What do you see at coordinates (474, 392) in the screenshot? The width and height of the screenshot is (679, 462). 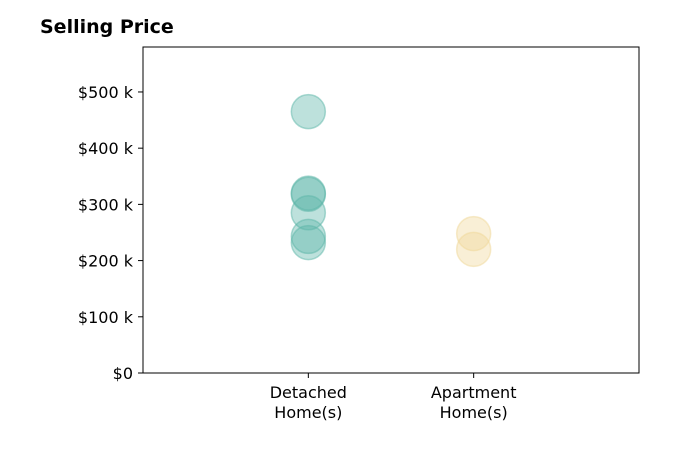 I see `x-tick-label: Apartment` at bounding box center [474, 392].